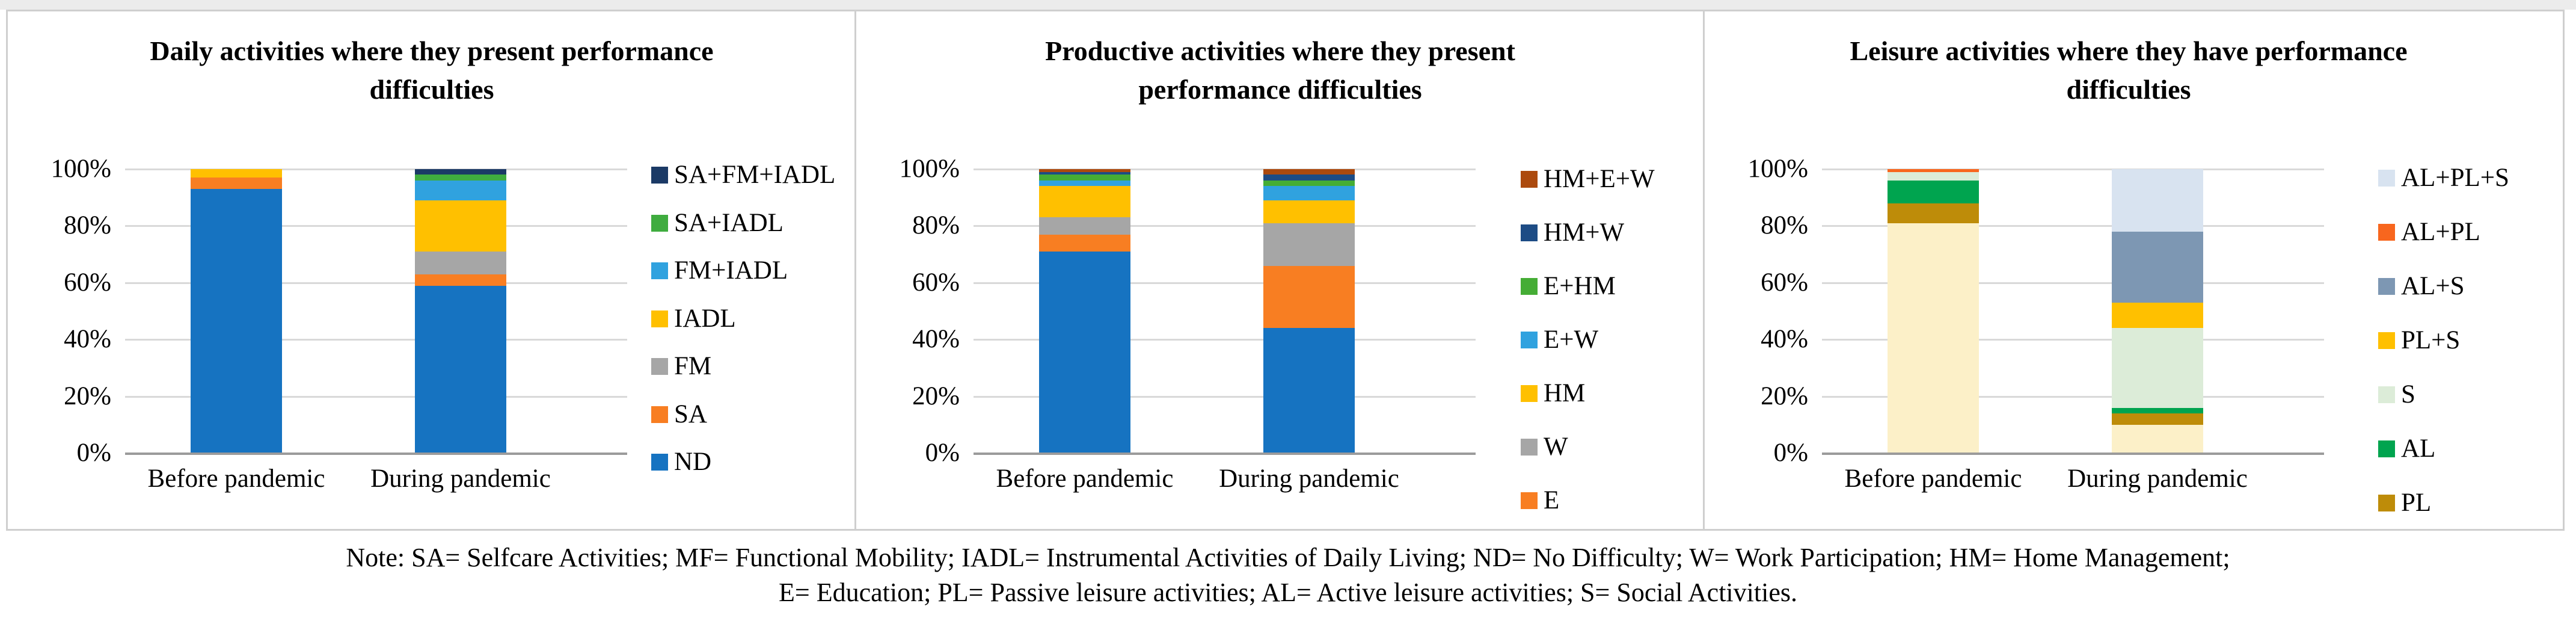 This screenshot has width=2576, height=621. I want to click on bar-segment-al-s, so click(2157, 267).